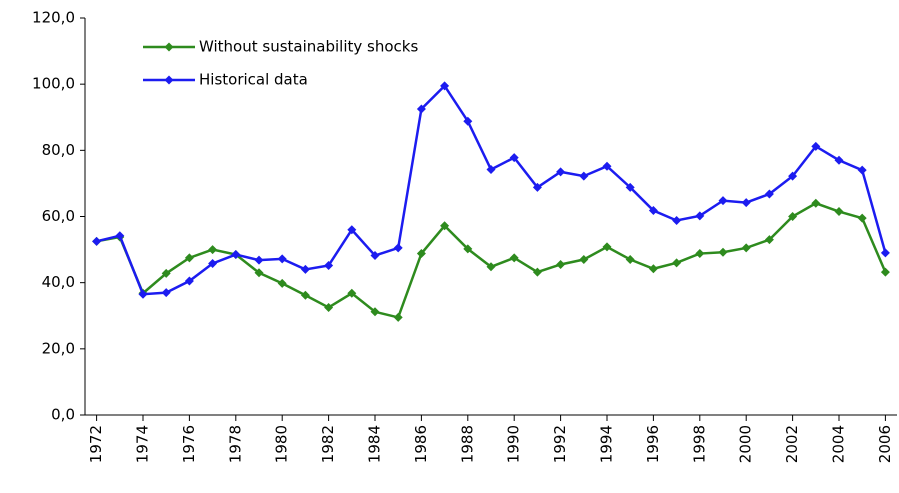 This screenshot has width=899, height=493. Describe the element at coordinates (58, 150) in the screenshot. I see `y-tick-label: 80,0` at that location.